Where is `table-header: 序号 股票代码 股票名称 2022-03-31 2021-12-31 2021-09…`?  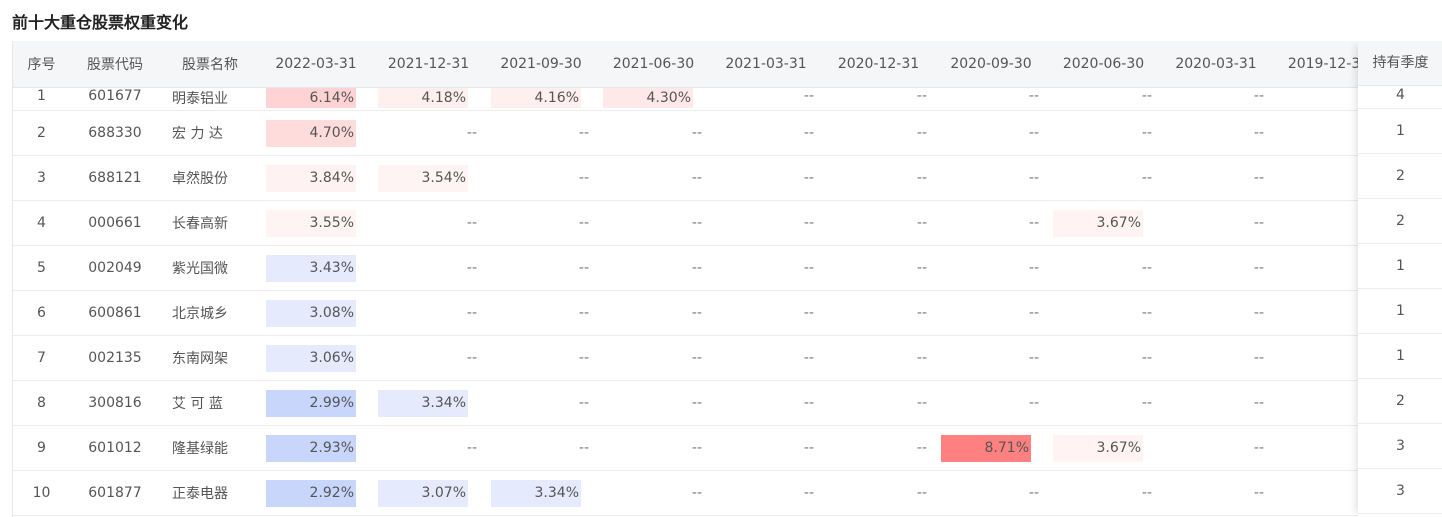
table-header: 序号 股票代码 股票名称 2022-03-31 2021-12-31 2021-09… is located at coordinates (700, 64).